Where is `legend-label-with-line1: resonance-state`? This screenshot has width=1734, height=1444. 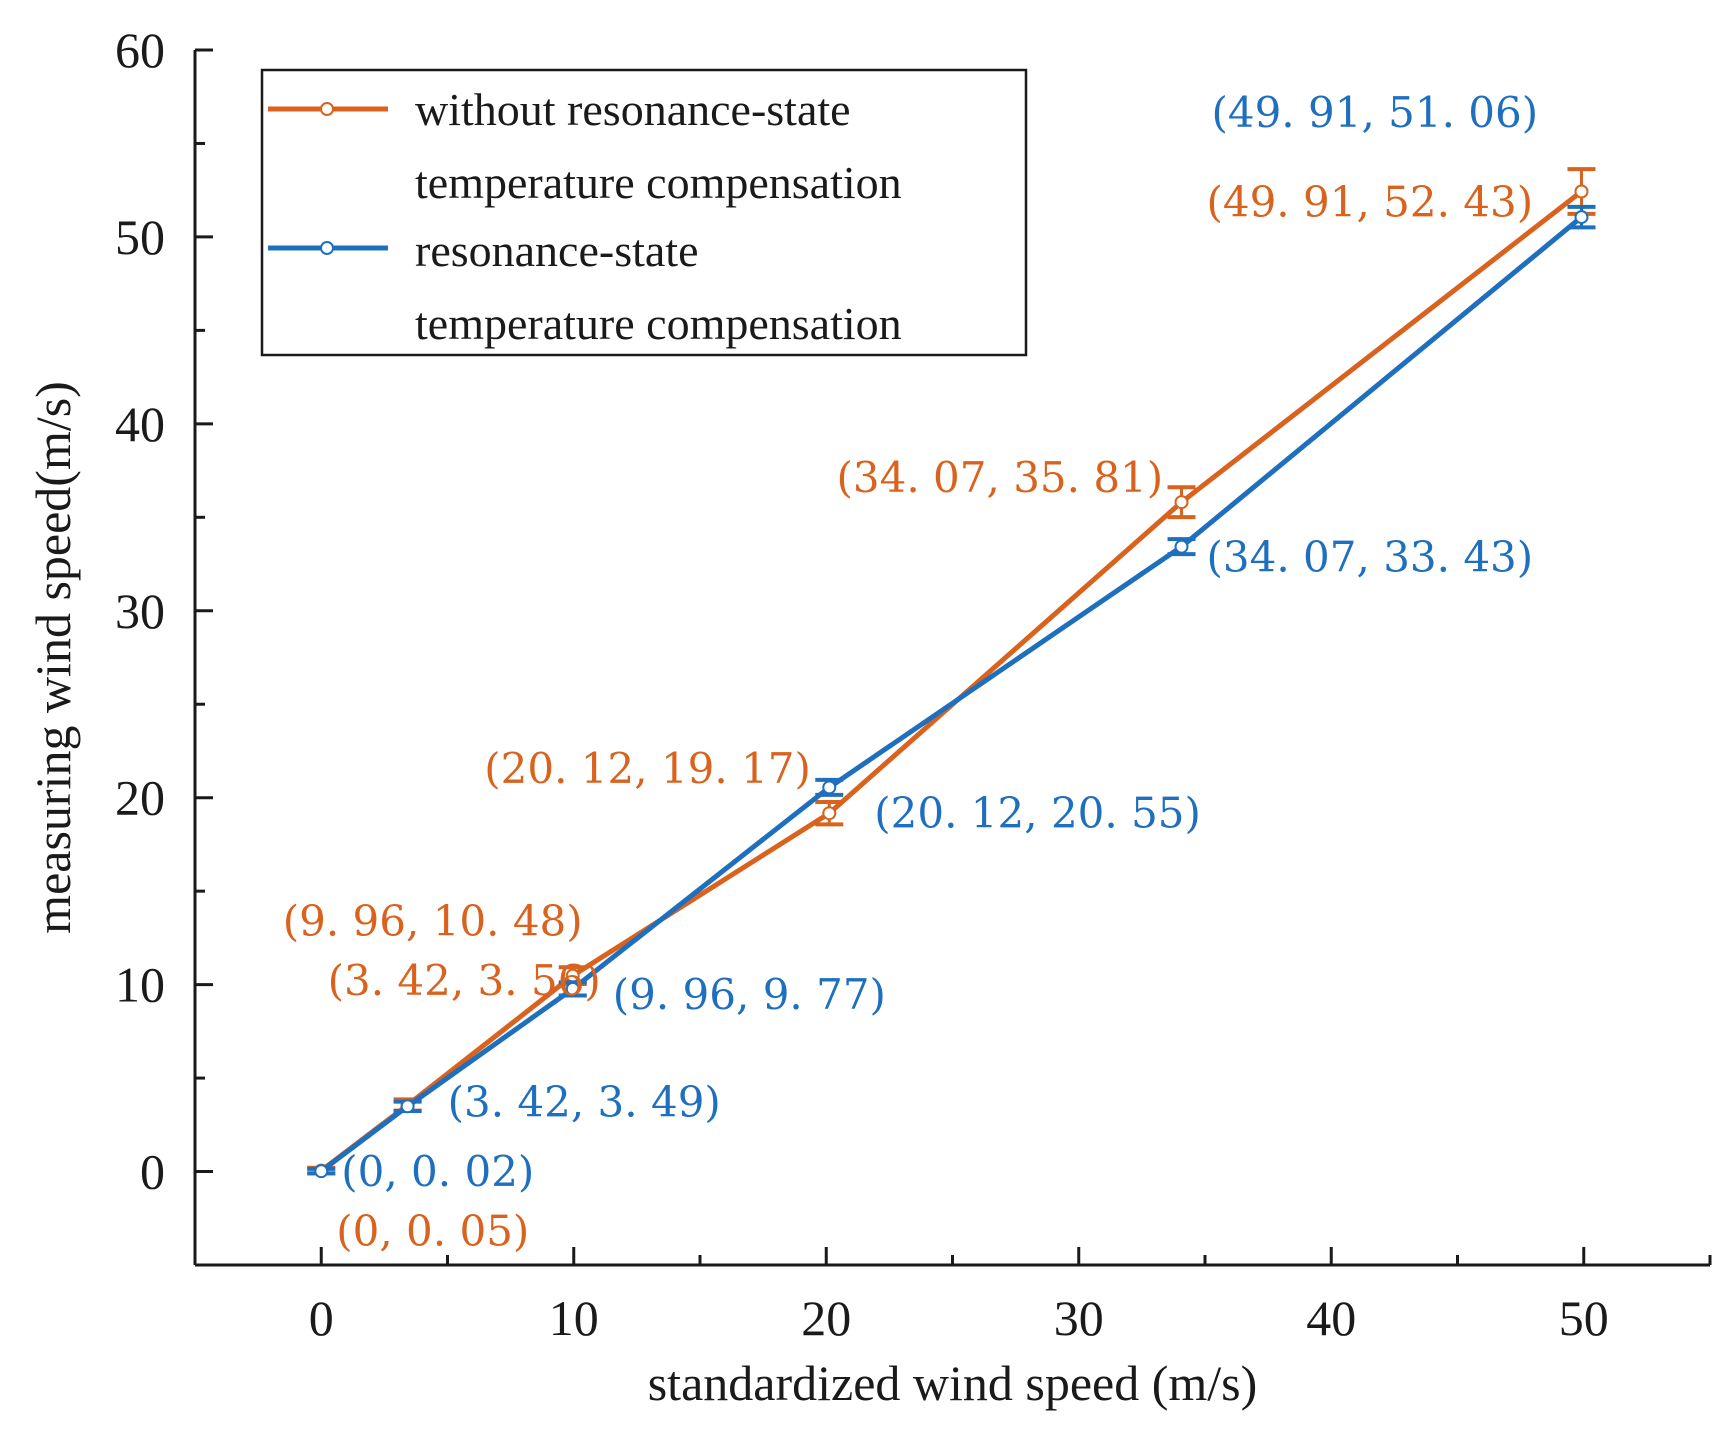 legend-label-with-line1: resonance-state is located at coordinates (557, 250).